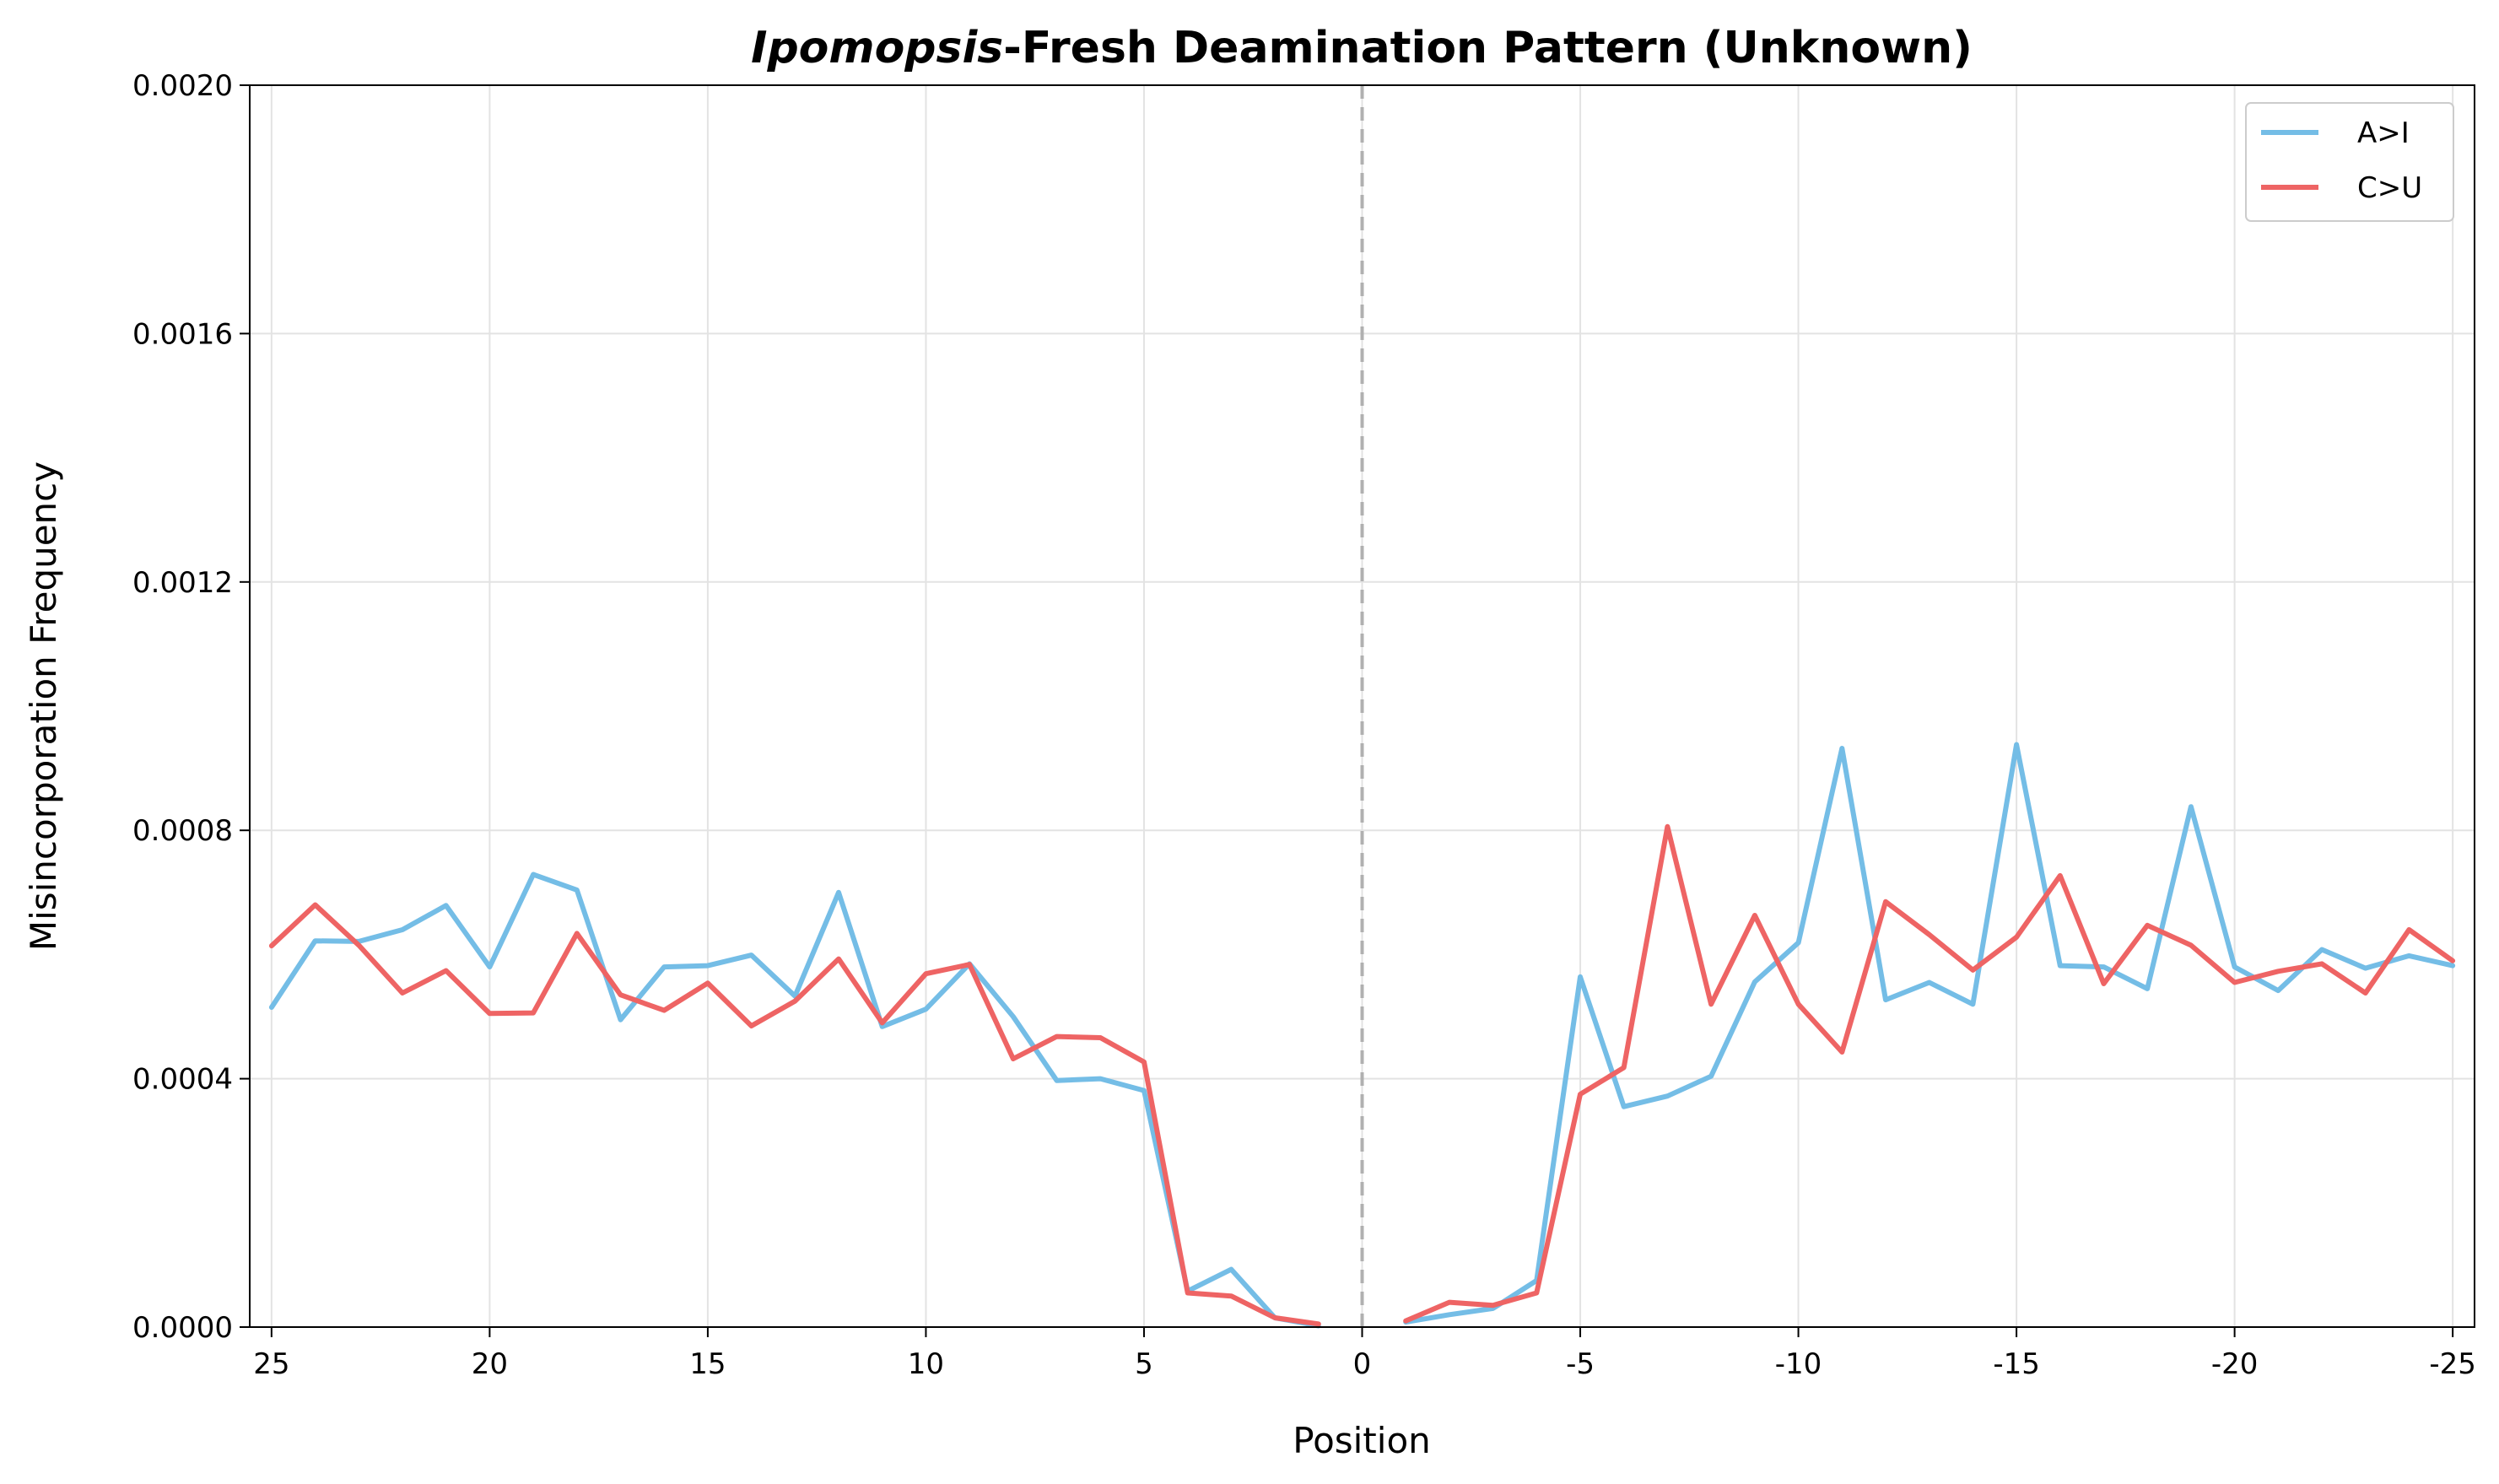  I want to click on chart-title-rest: -Fresh Deamination Pattern (Unknown), so click(1488, 48).